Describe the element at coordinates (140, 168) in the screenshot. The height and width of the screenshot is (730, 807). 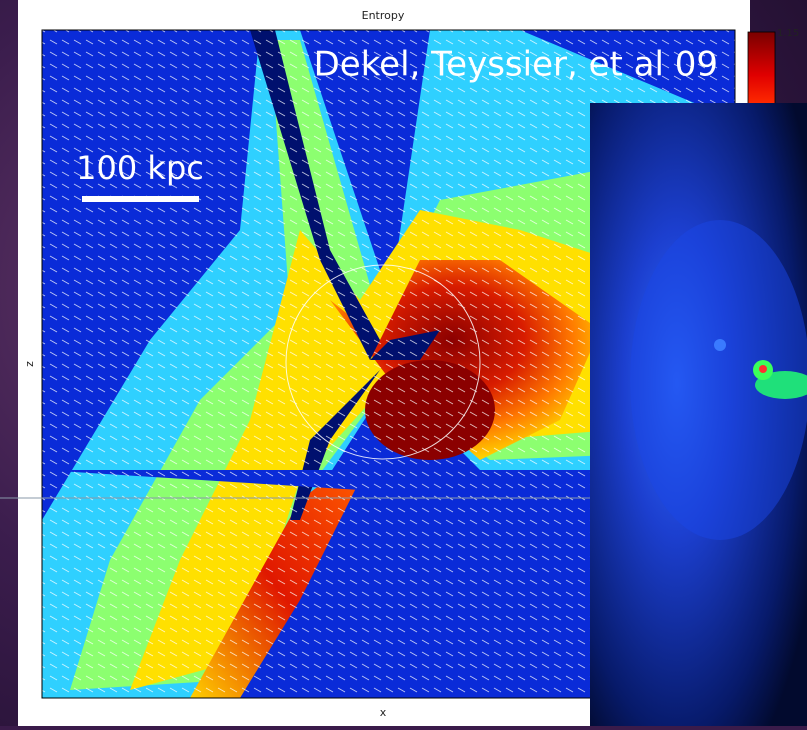
I see `scale-bar-label: 100 kpc` at that location.